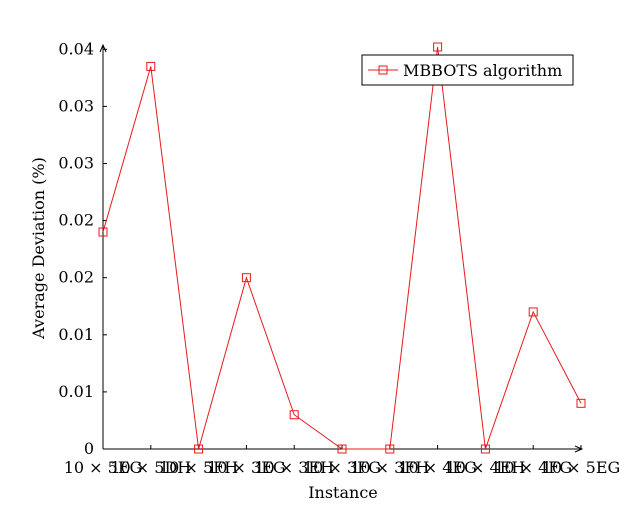 The image size is (639, 522). What do you see at coordinates (383, 70) in the screenshot?
I see `legend-marker` at bounding box center [383, 70].